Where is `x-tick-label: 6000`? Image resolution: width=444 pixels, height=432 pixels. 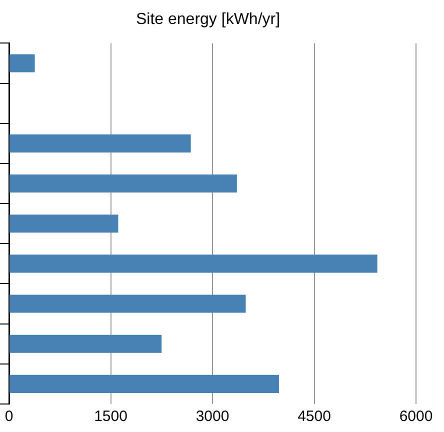 x-tick-label: 6000 is located at coordinates (416, 417).